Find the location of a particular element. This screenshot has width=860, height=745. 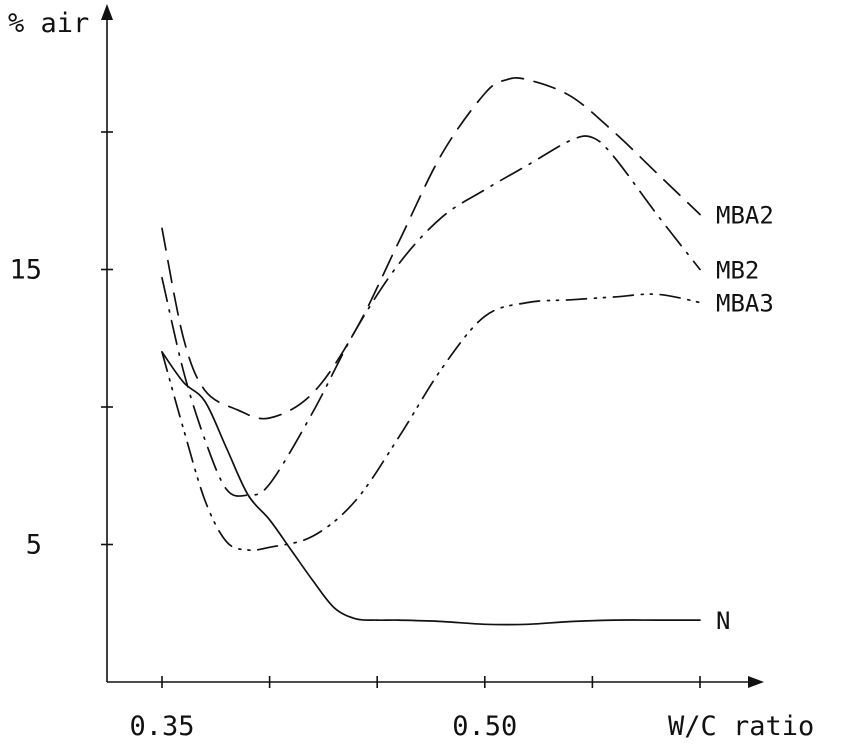

y-tick-label: 5 is located at coordinates (34, 545).